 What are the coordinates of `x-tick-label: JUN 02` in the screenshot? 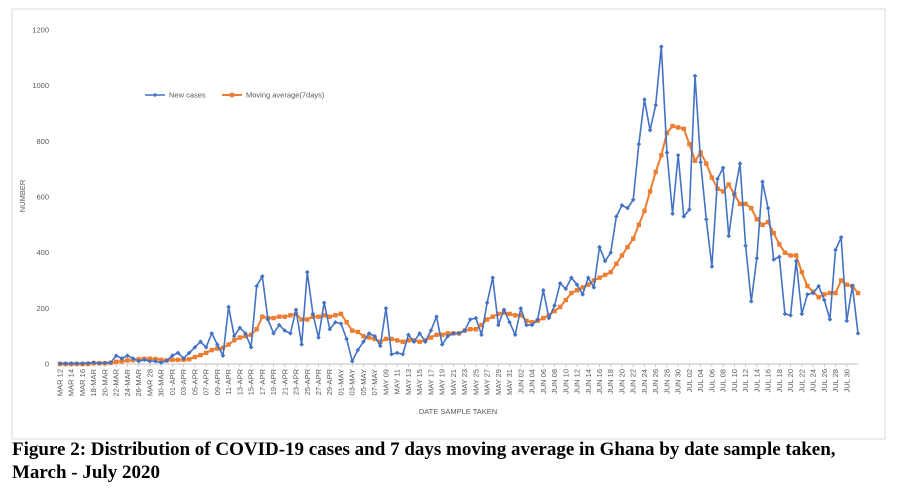 It's located at (520, 381).